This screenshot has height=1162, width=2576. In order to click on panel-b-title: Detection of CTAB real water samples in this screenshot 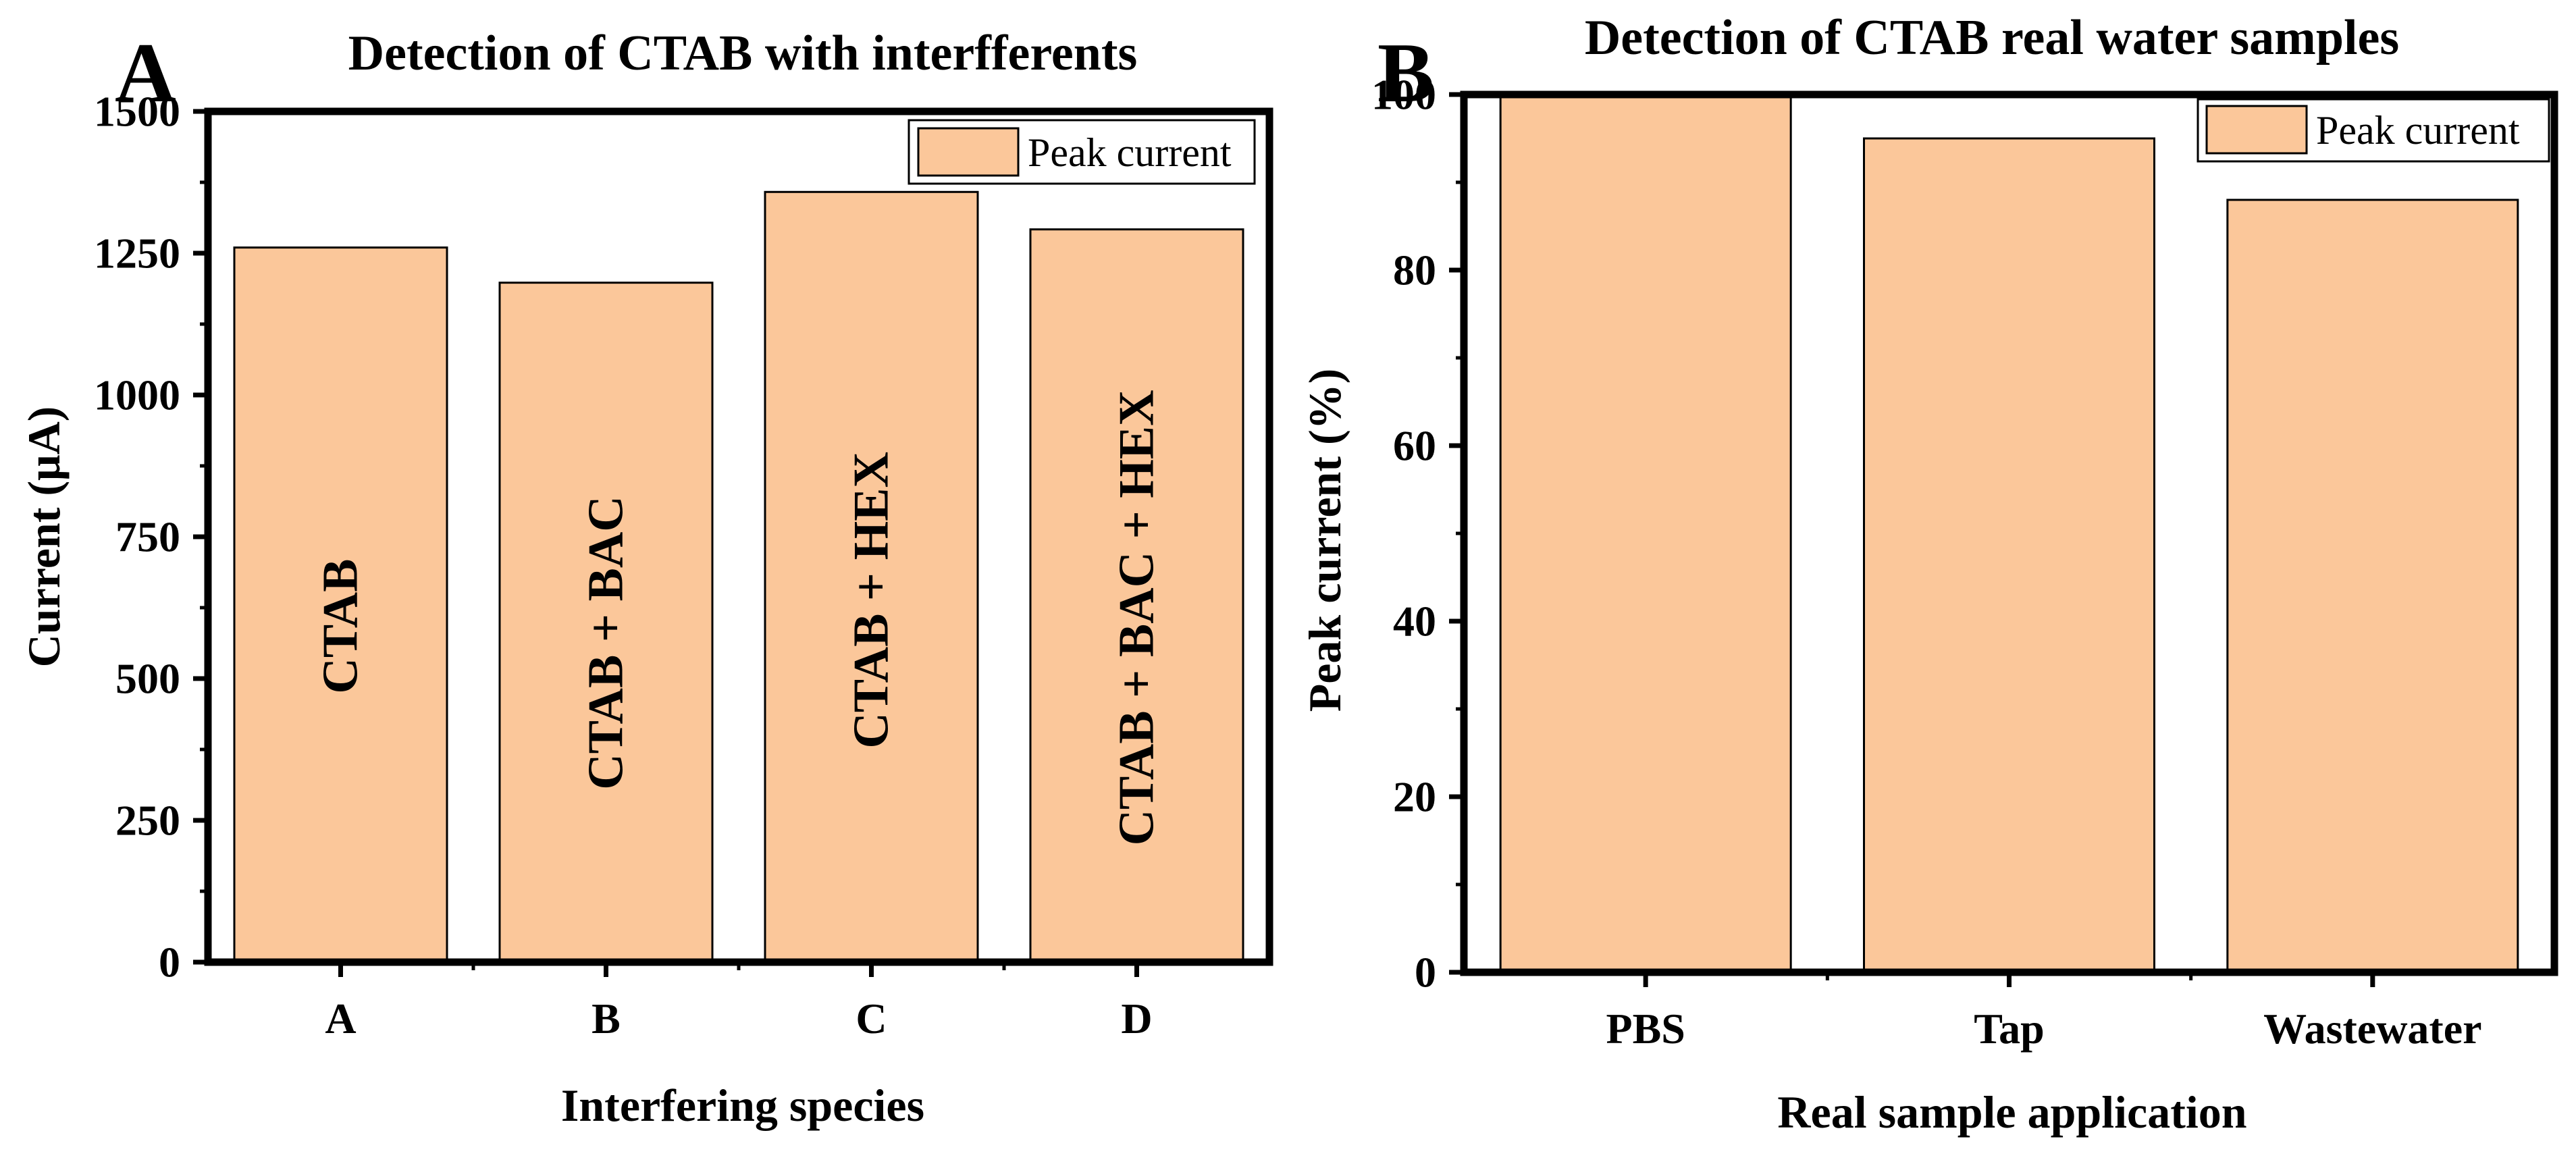, I will do `click(1992, 37)`.